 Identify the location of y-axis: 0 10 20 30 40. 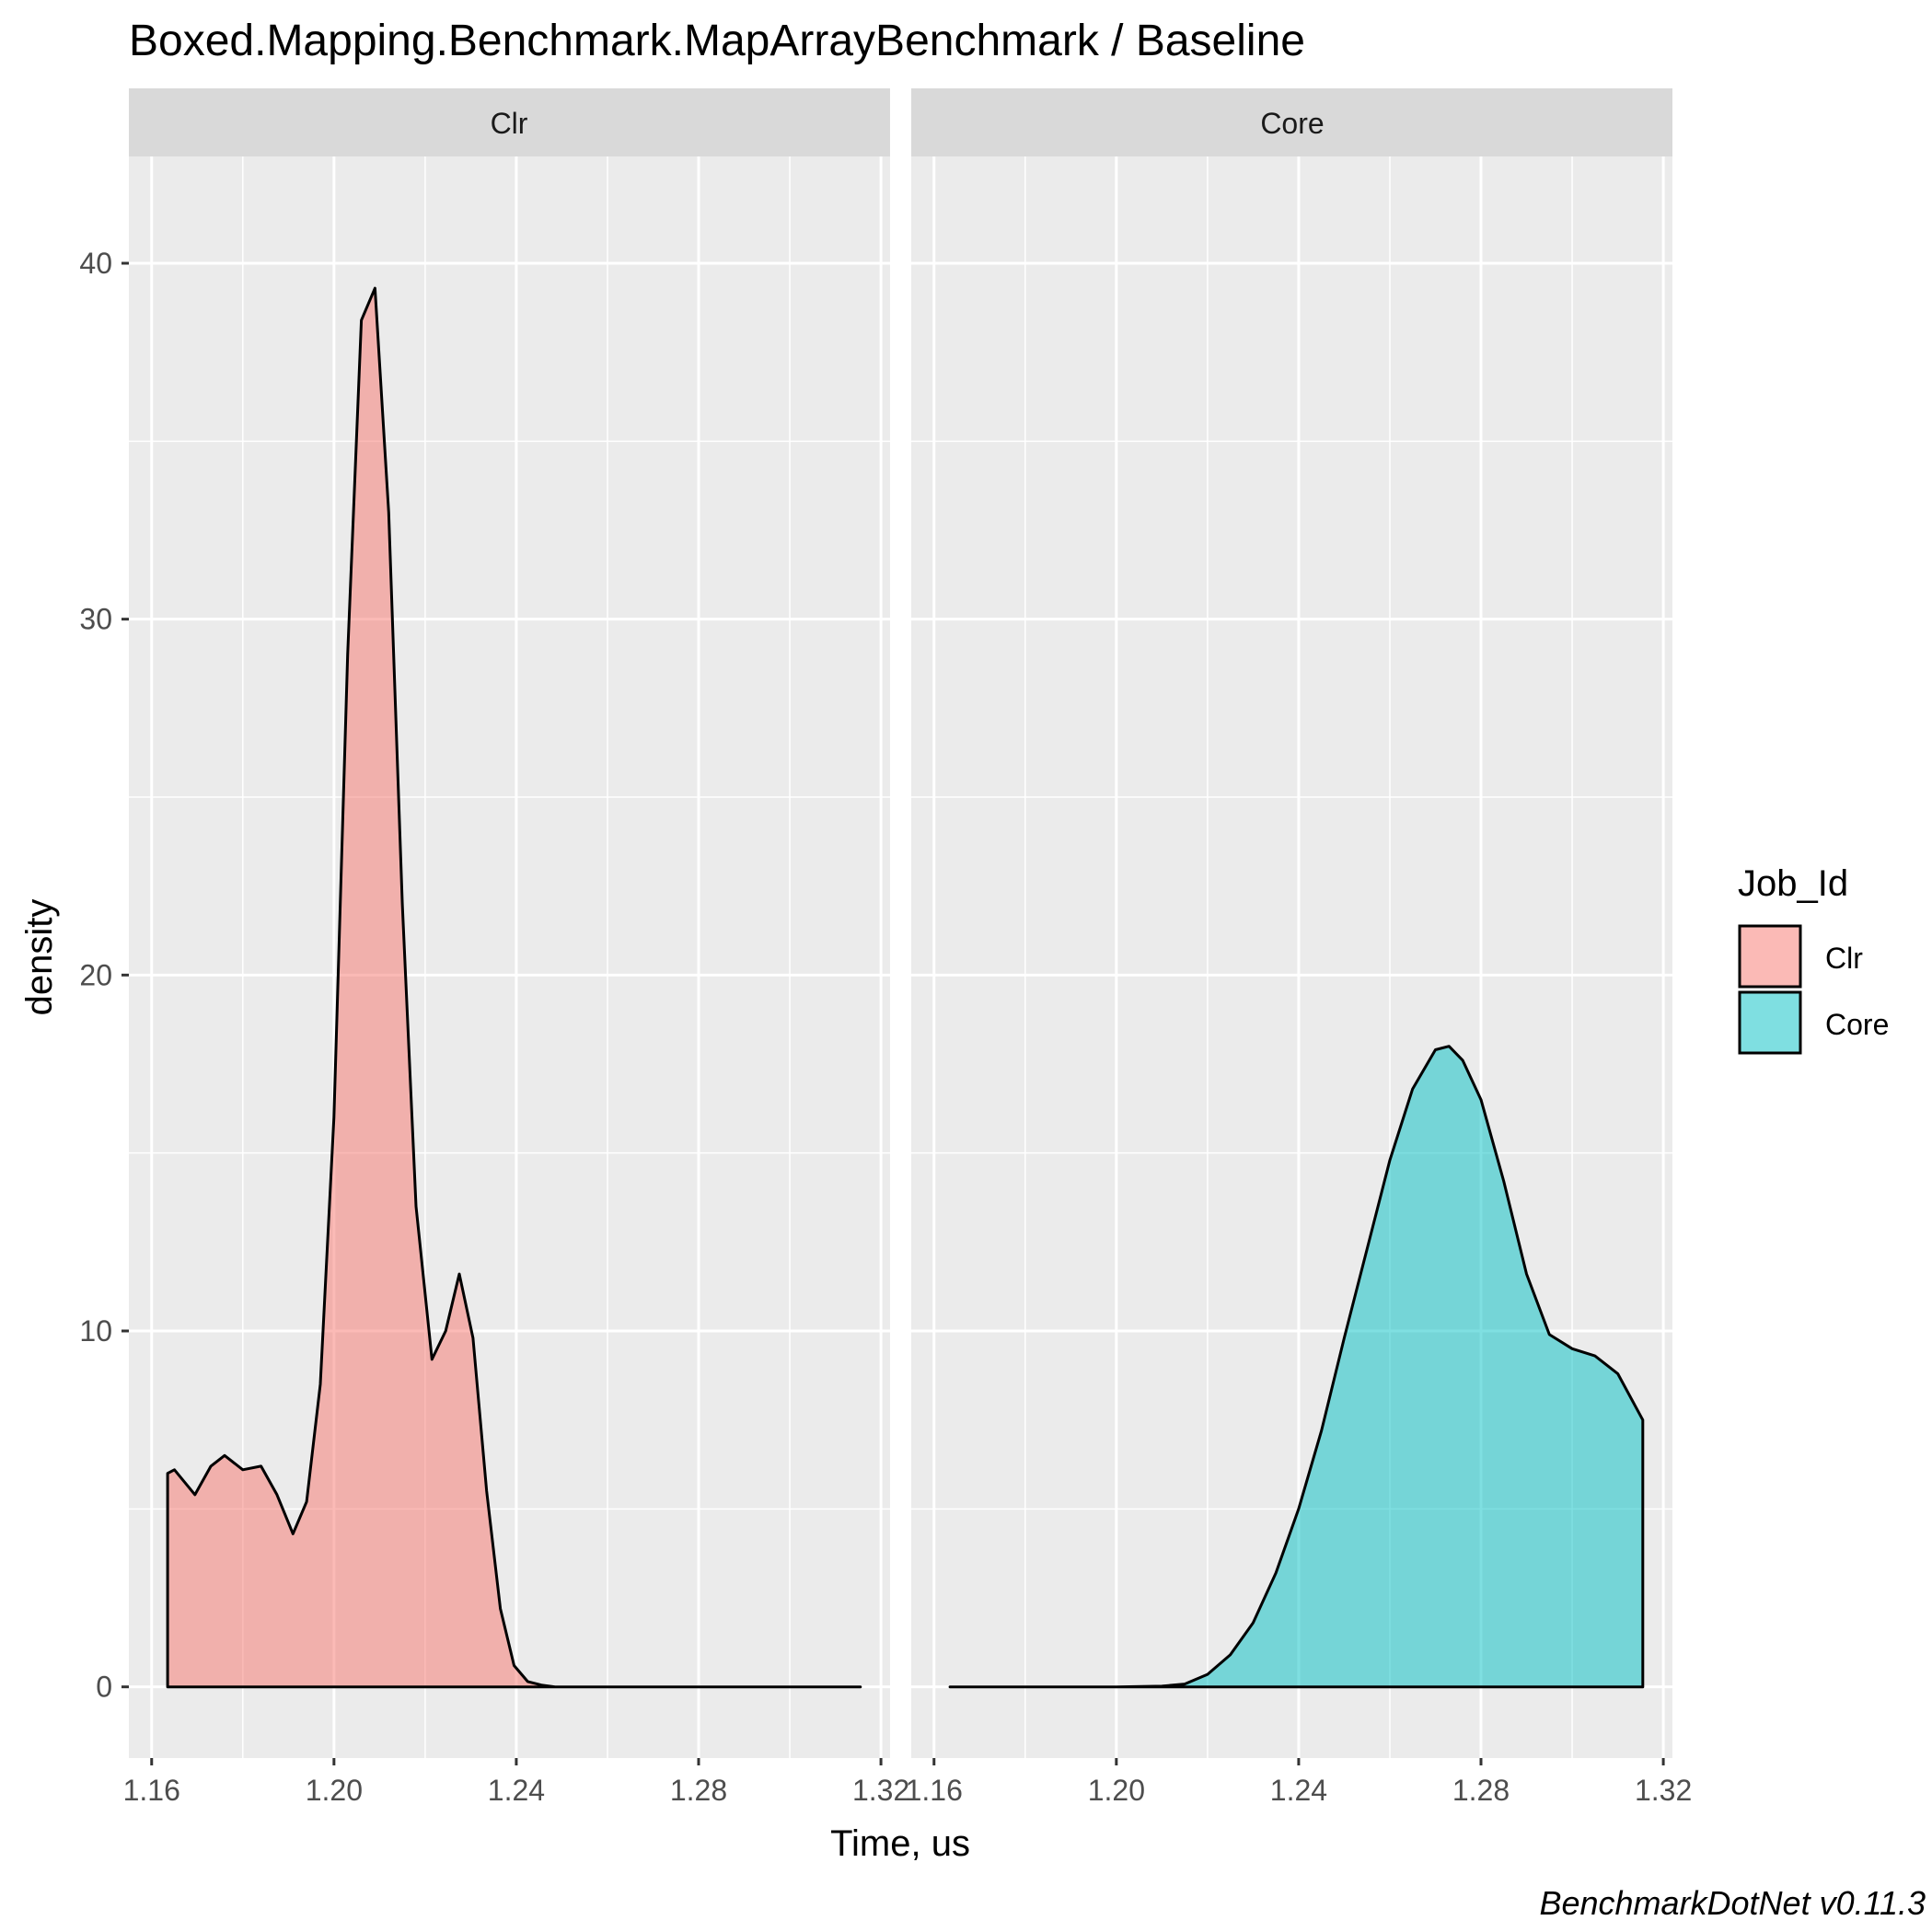
(104, 976).